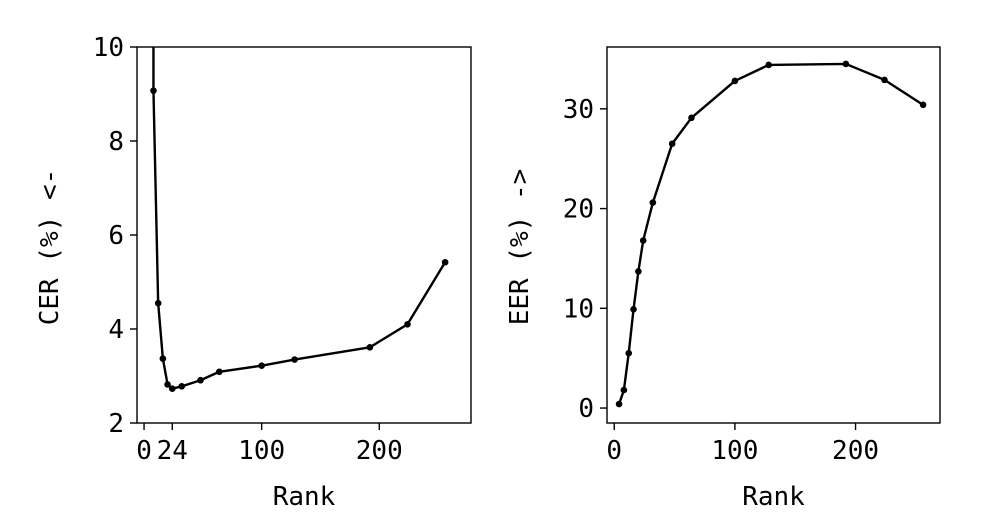 Image resolution: width=996 pixels, height=521 pixels. Describe the element at coordinates (586, 409) in the screenshot. I see `eer-y-tick-label: 0` at that location.